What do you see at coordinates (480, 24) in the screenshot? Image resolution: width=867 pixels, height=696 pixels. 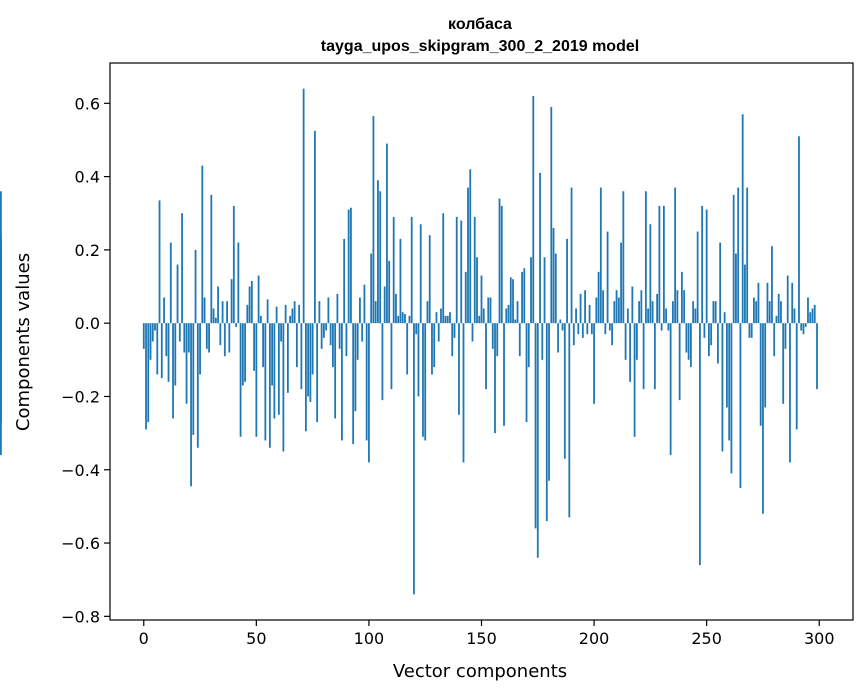 I see `chart-title: колбаса` at bounding box center [480, 24].